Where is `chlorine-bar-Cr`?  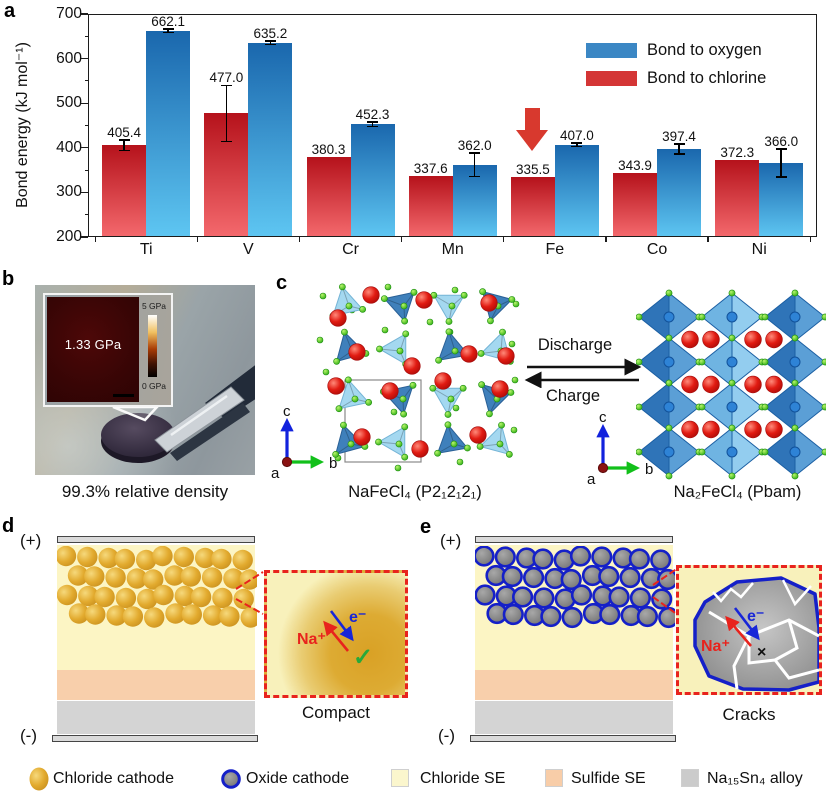
chlorine-bar-Cr is located at coordinates (328, 196).